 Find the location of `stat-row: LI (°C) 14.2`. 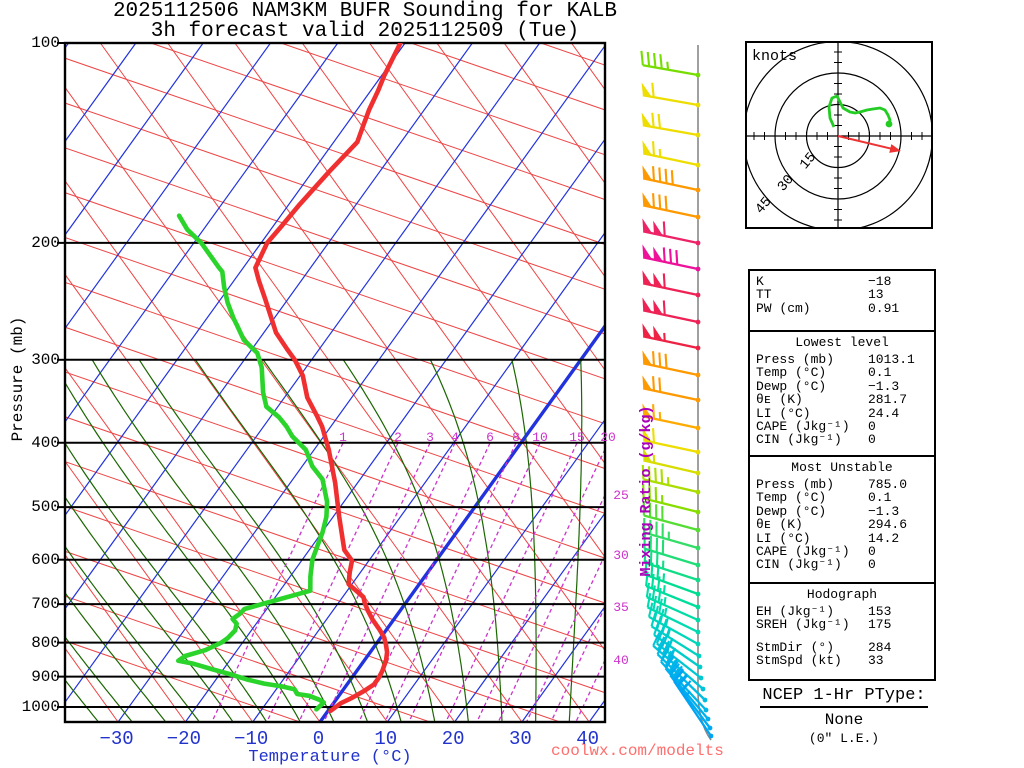

stat-row: LI (°C) 14.2 is located at coordinates (842, 538).